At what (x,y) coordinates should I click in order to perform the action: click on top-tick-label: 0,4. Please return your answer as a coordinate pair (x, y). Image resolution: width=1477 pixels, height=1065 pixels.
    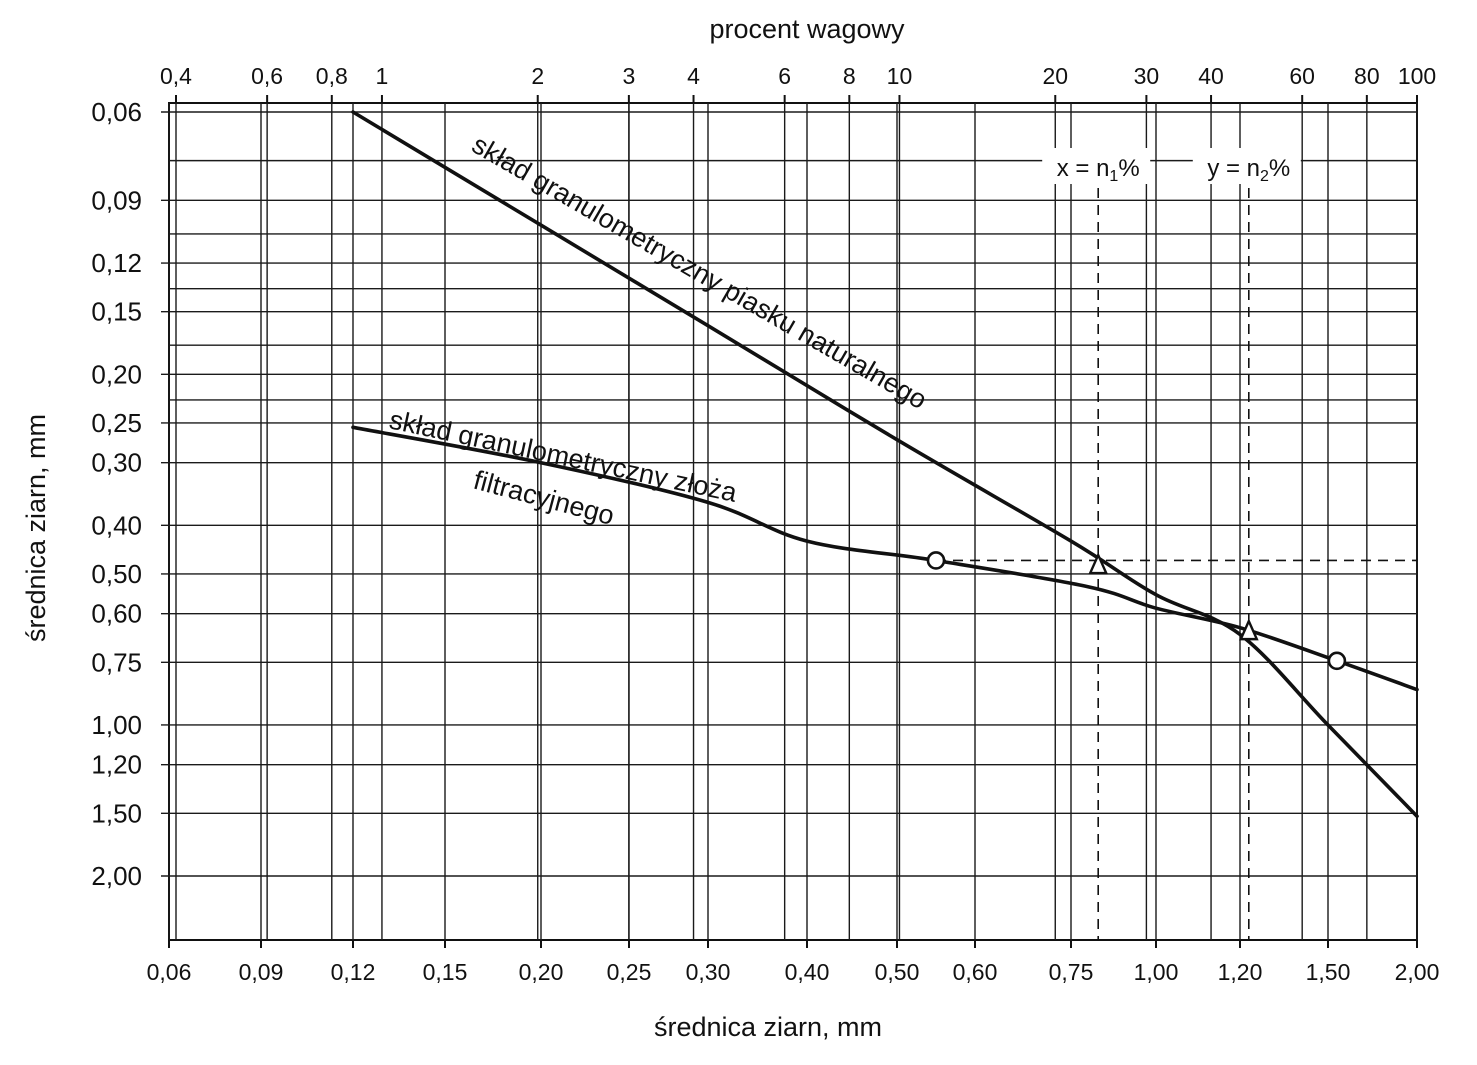
    Looking at the image, I should click on (176, 76).